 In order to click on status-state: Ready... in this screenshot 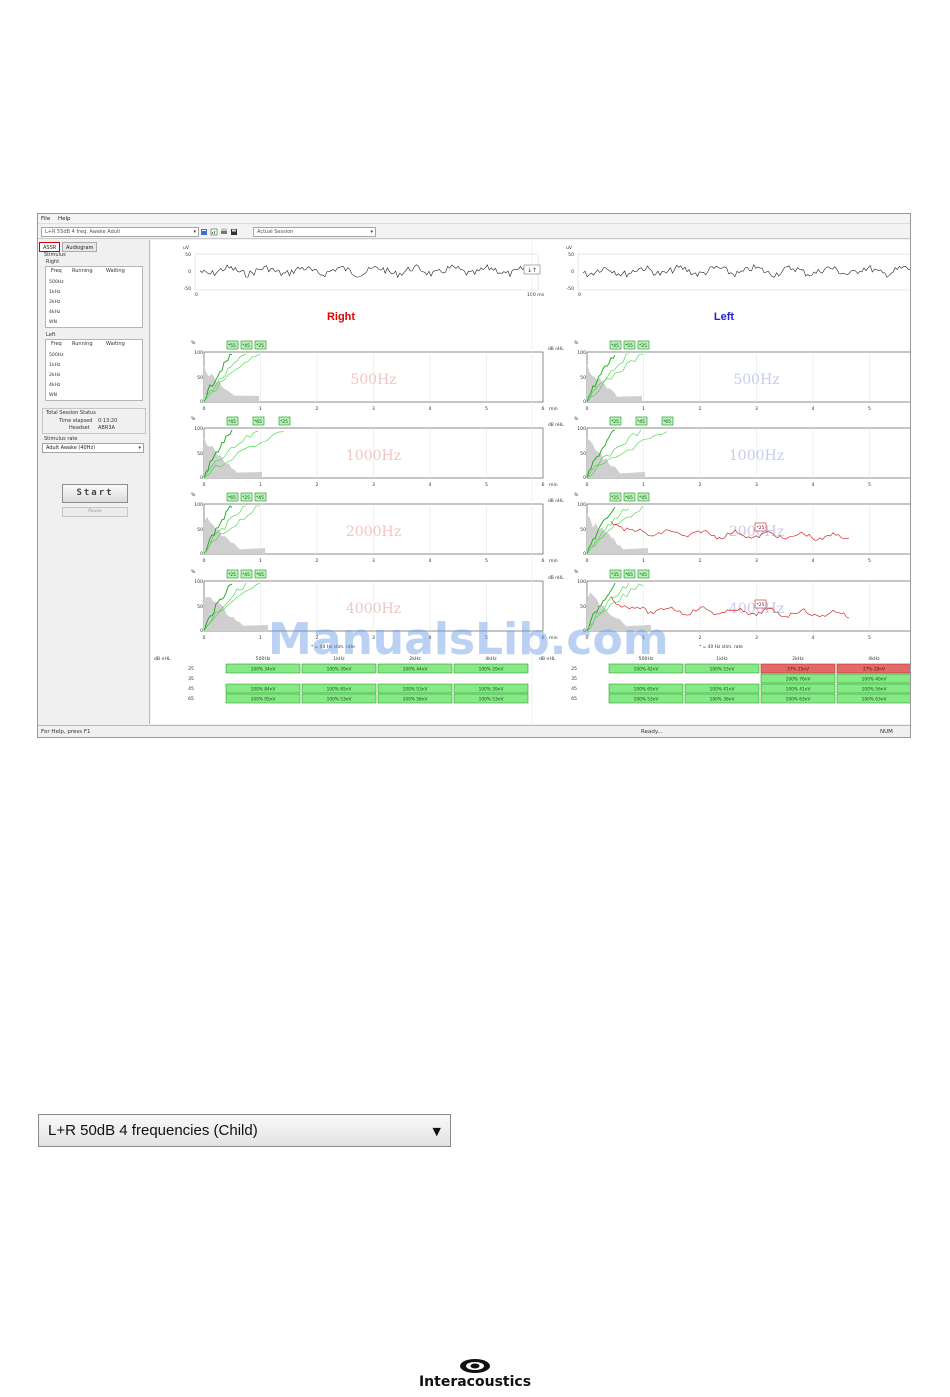, I will do `click(652, 732)`.